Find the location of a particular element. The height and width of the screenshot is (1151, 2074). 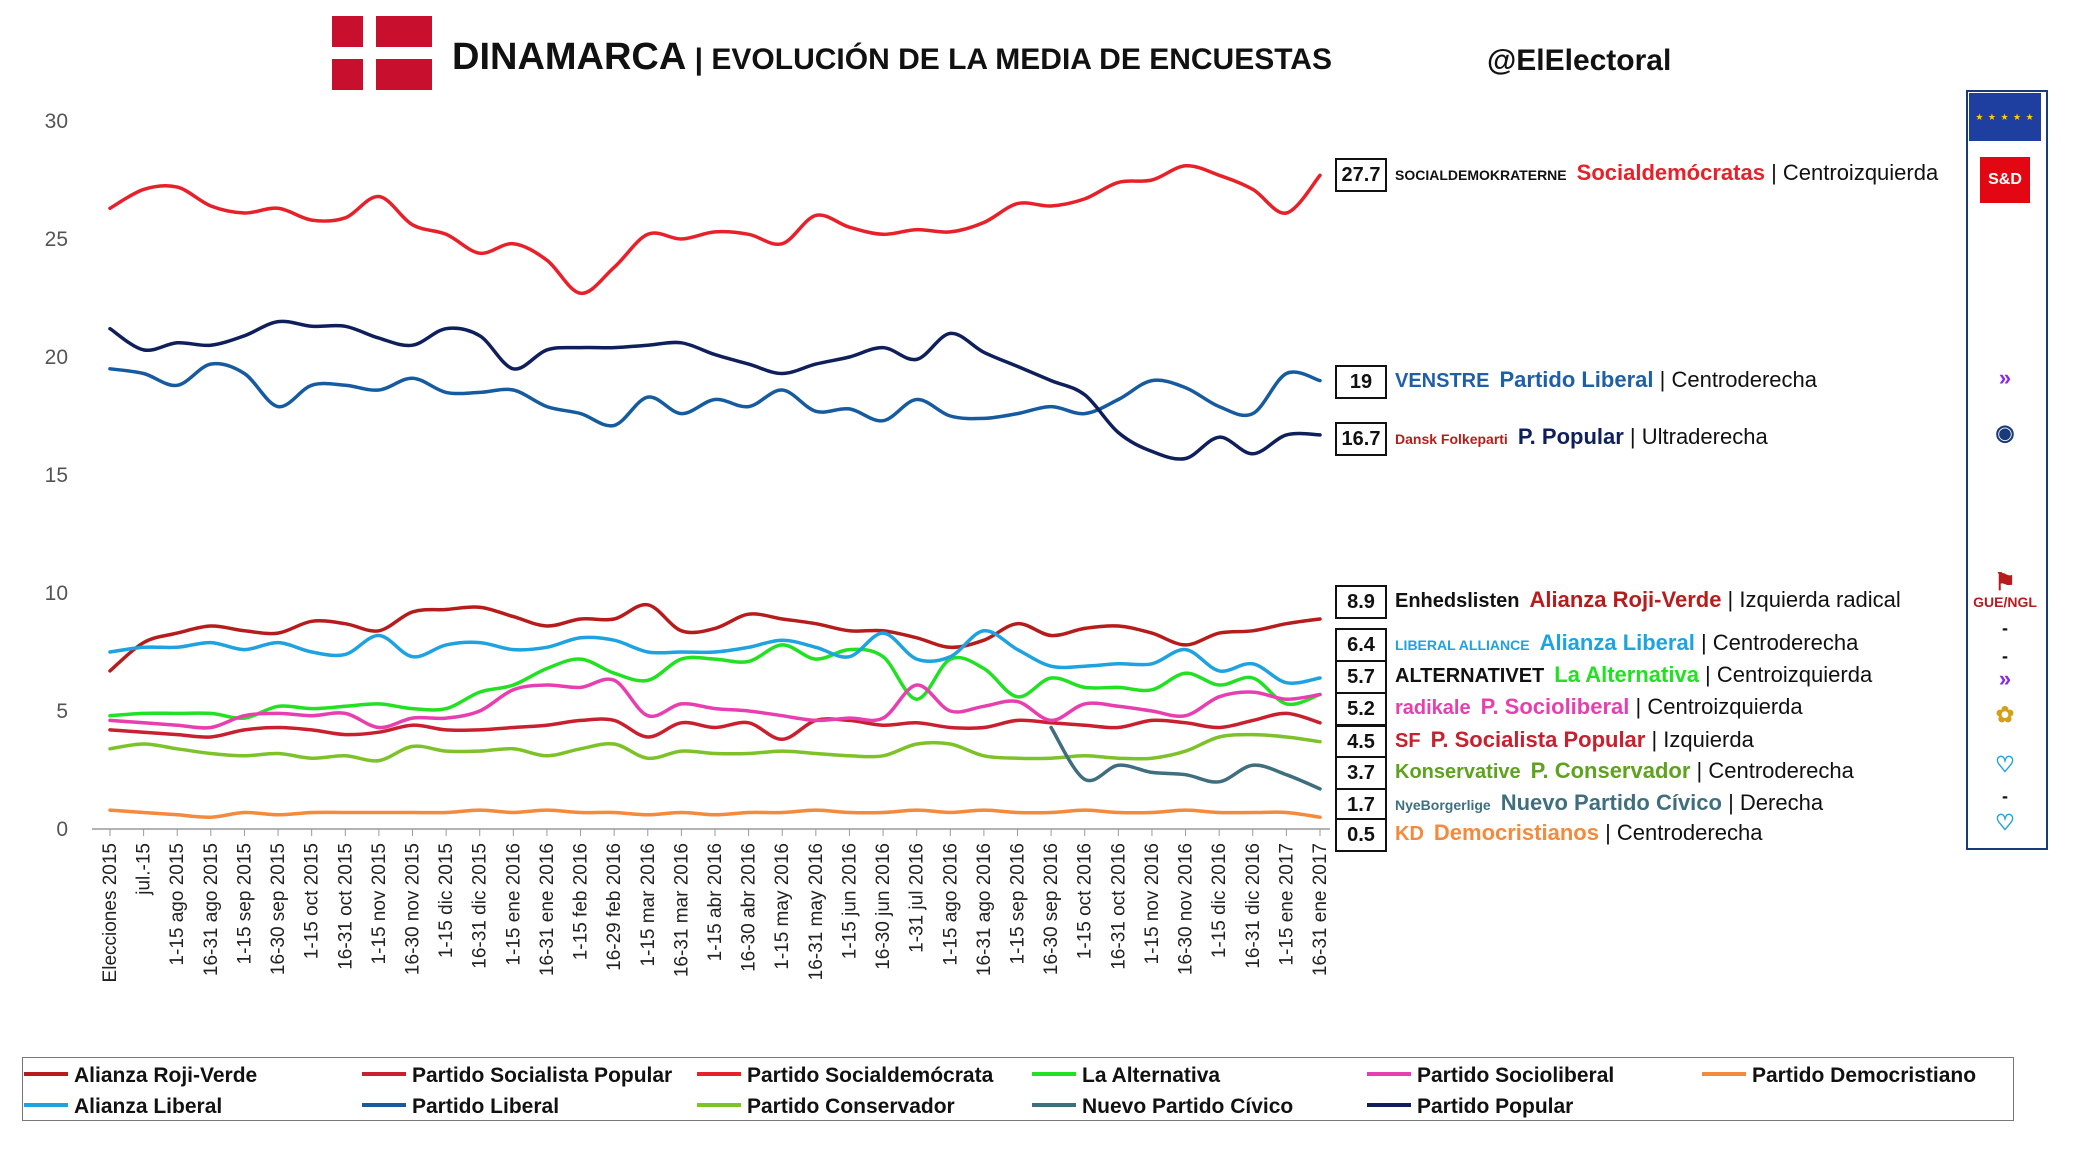

series-line-partido-conservador is located at coordinates (715, 747).